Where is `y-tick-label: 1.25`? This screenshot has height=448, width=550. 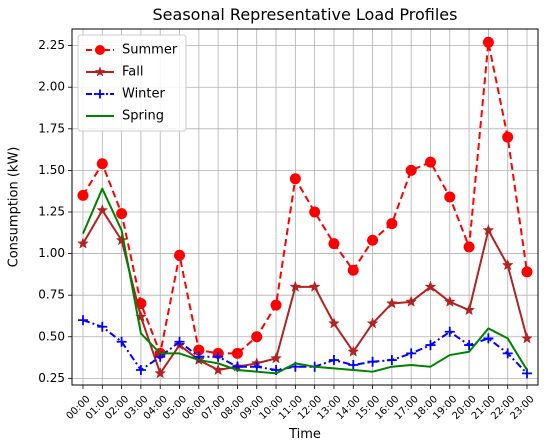 y-tick-label: 1.25 is located at coordinates (51, 211).